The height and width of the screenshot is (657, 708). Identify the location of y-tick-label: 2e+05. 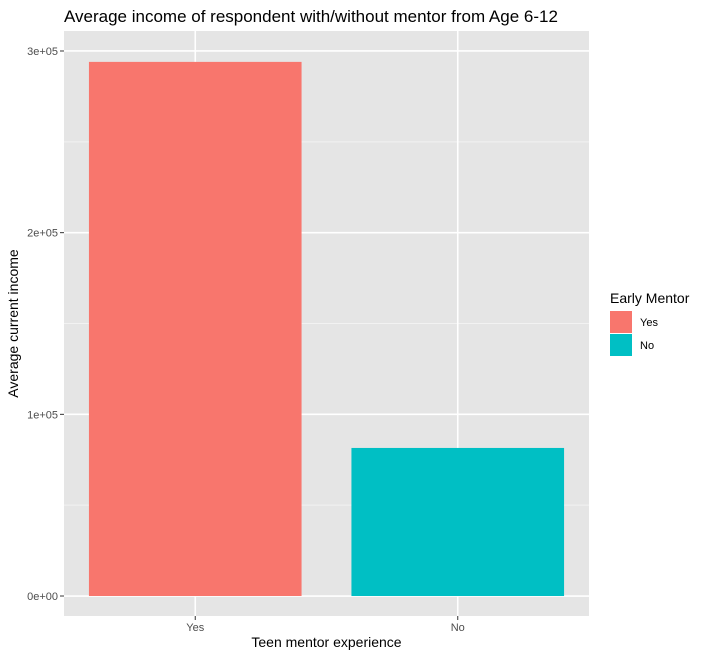
(42, 234).